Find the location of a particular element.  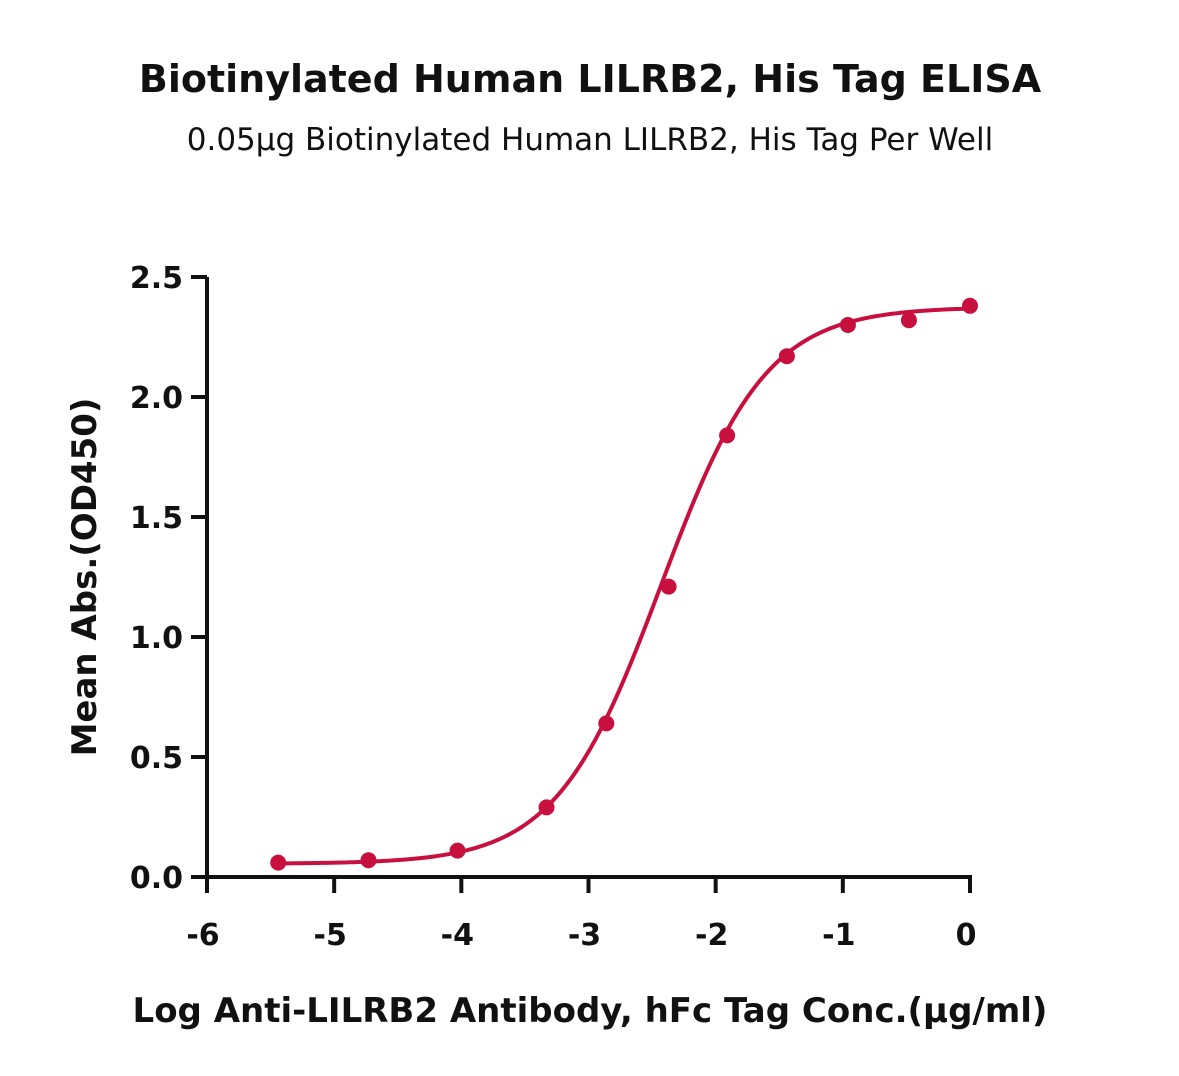

x-tick-label: -4 is located at coordinates (457, 935).